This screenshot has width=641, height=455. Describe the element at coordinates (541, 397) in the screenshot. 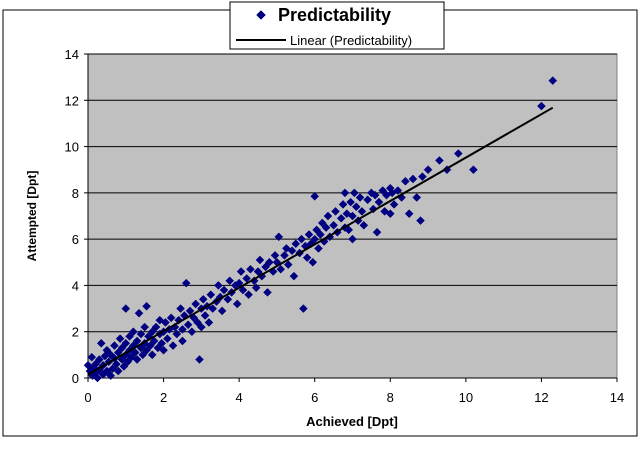

I see `x-tick-label: 12` at that location.